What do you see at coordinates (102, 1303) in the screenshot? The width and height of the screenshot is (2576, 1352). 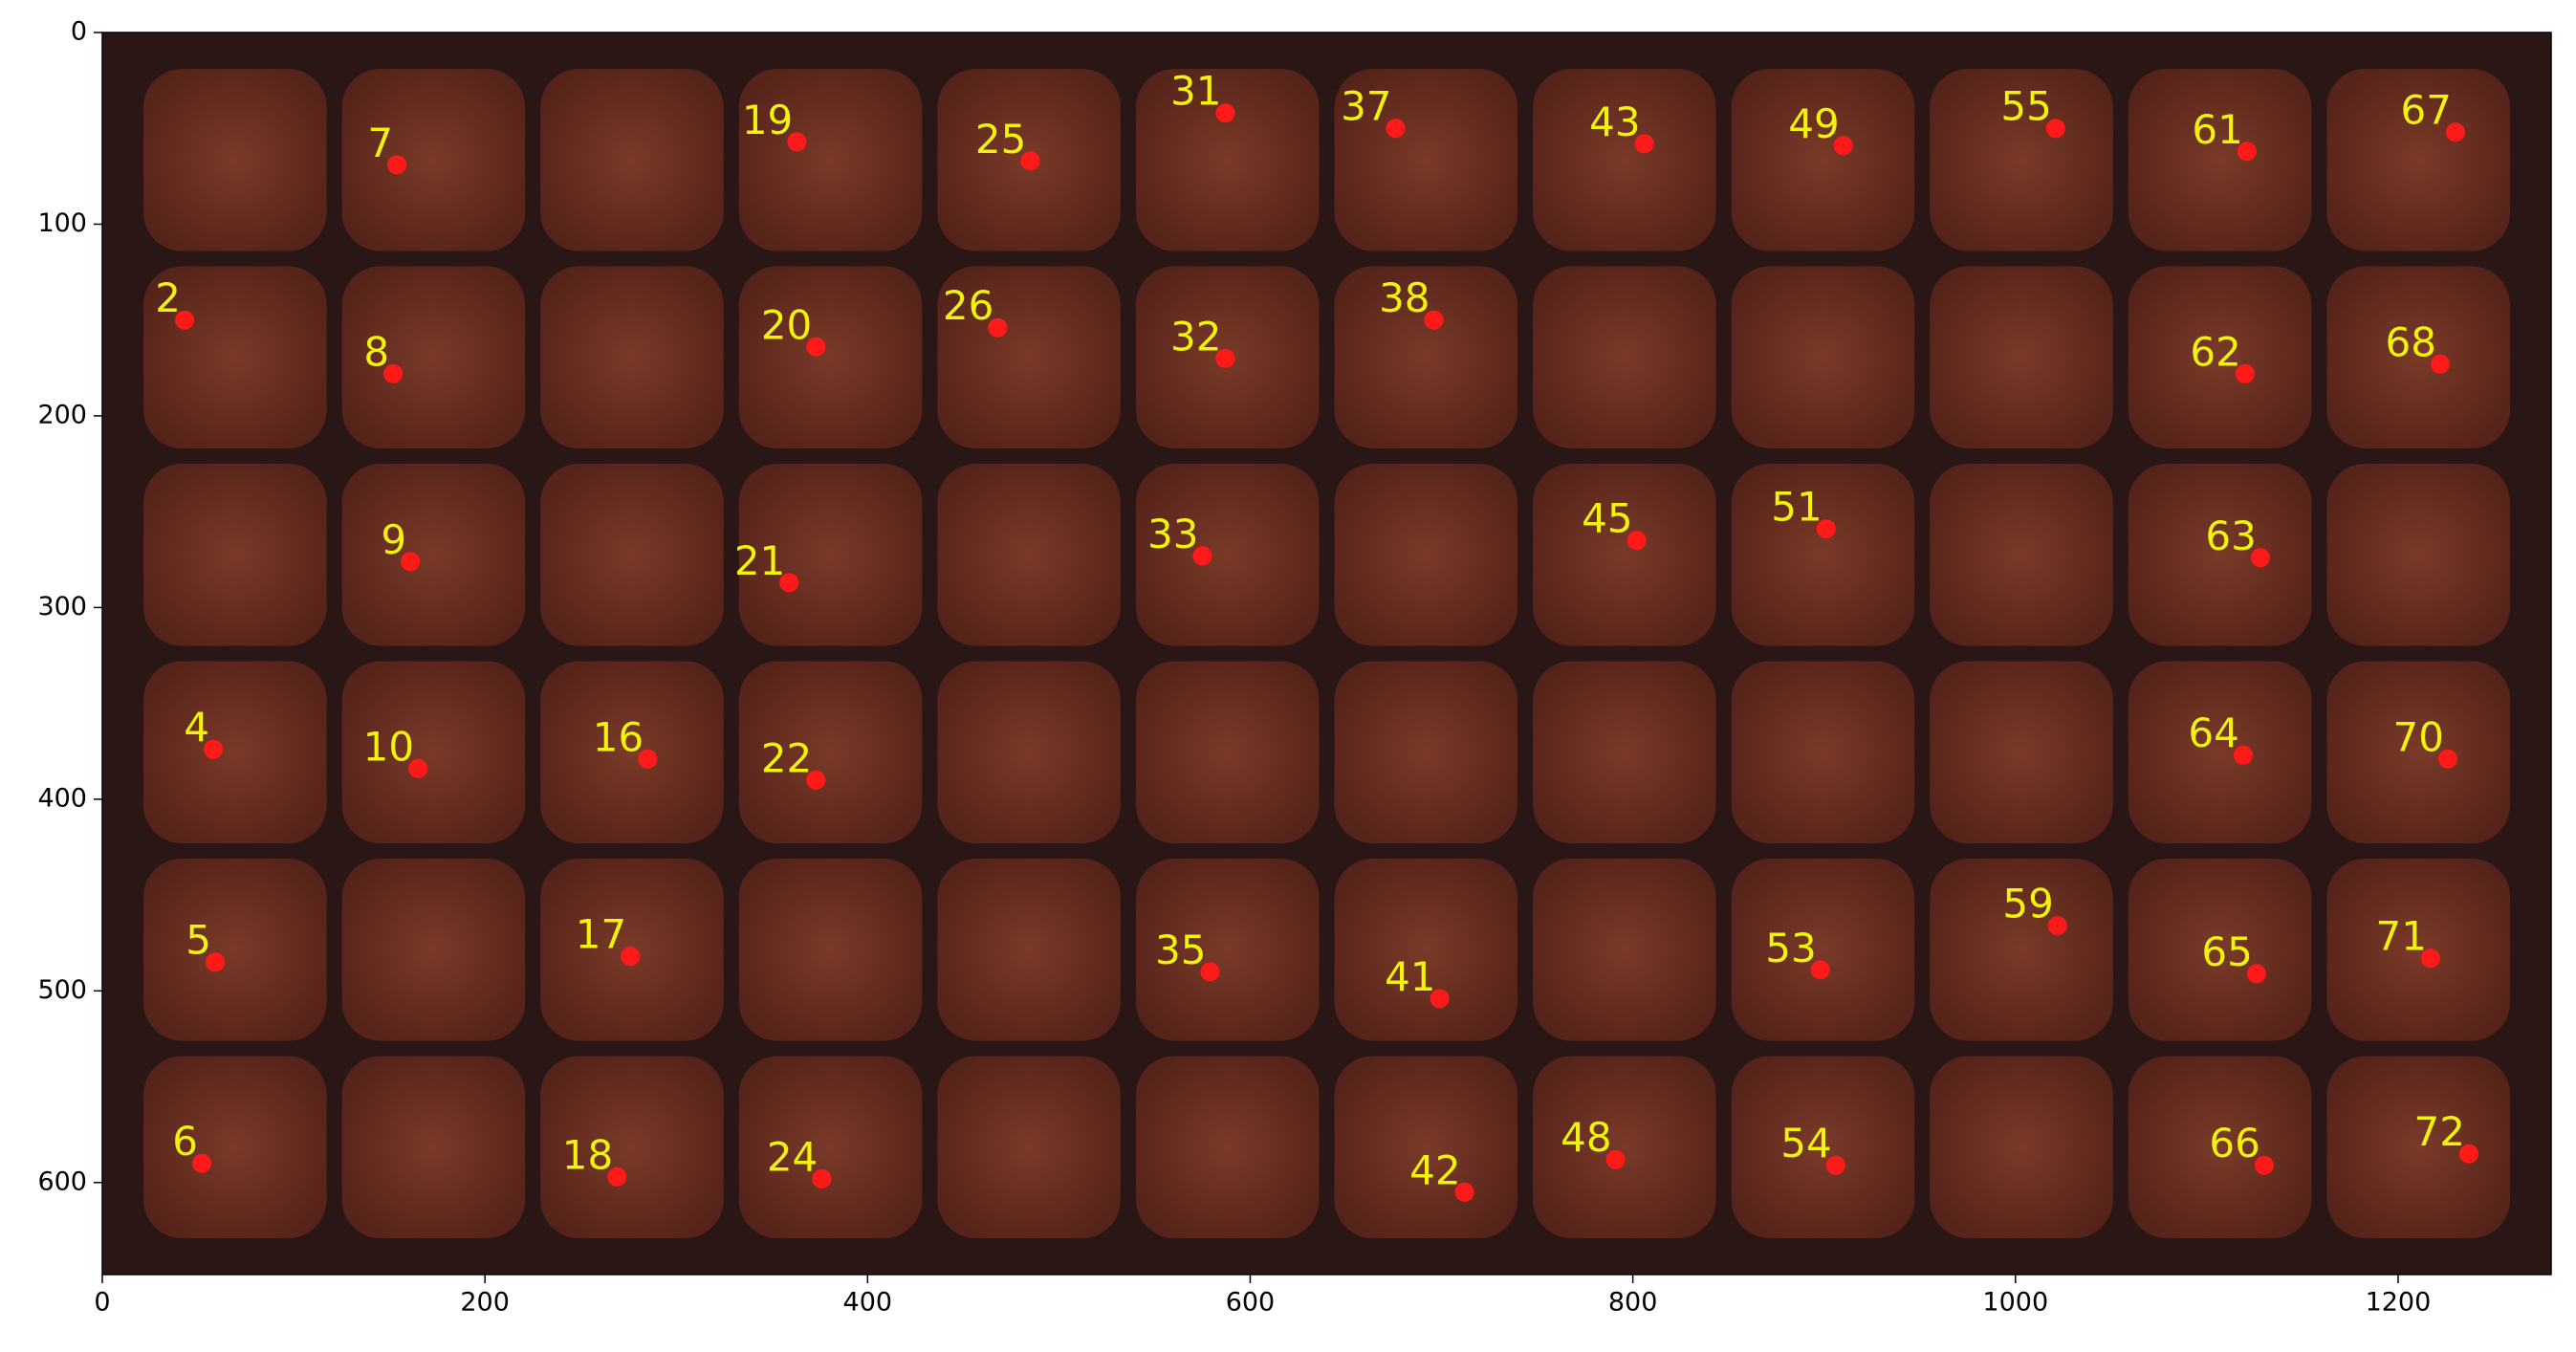 I see `x-tick-label: 0` at bounding box center [102, 1303].